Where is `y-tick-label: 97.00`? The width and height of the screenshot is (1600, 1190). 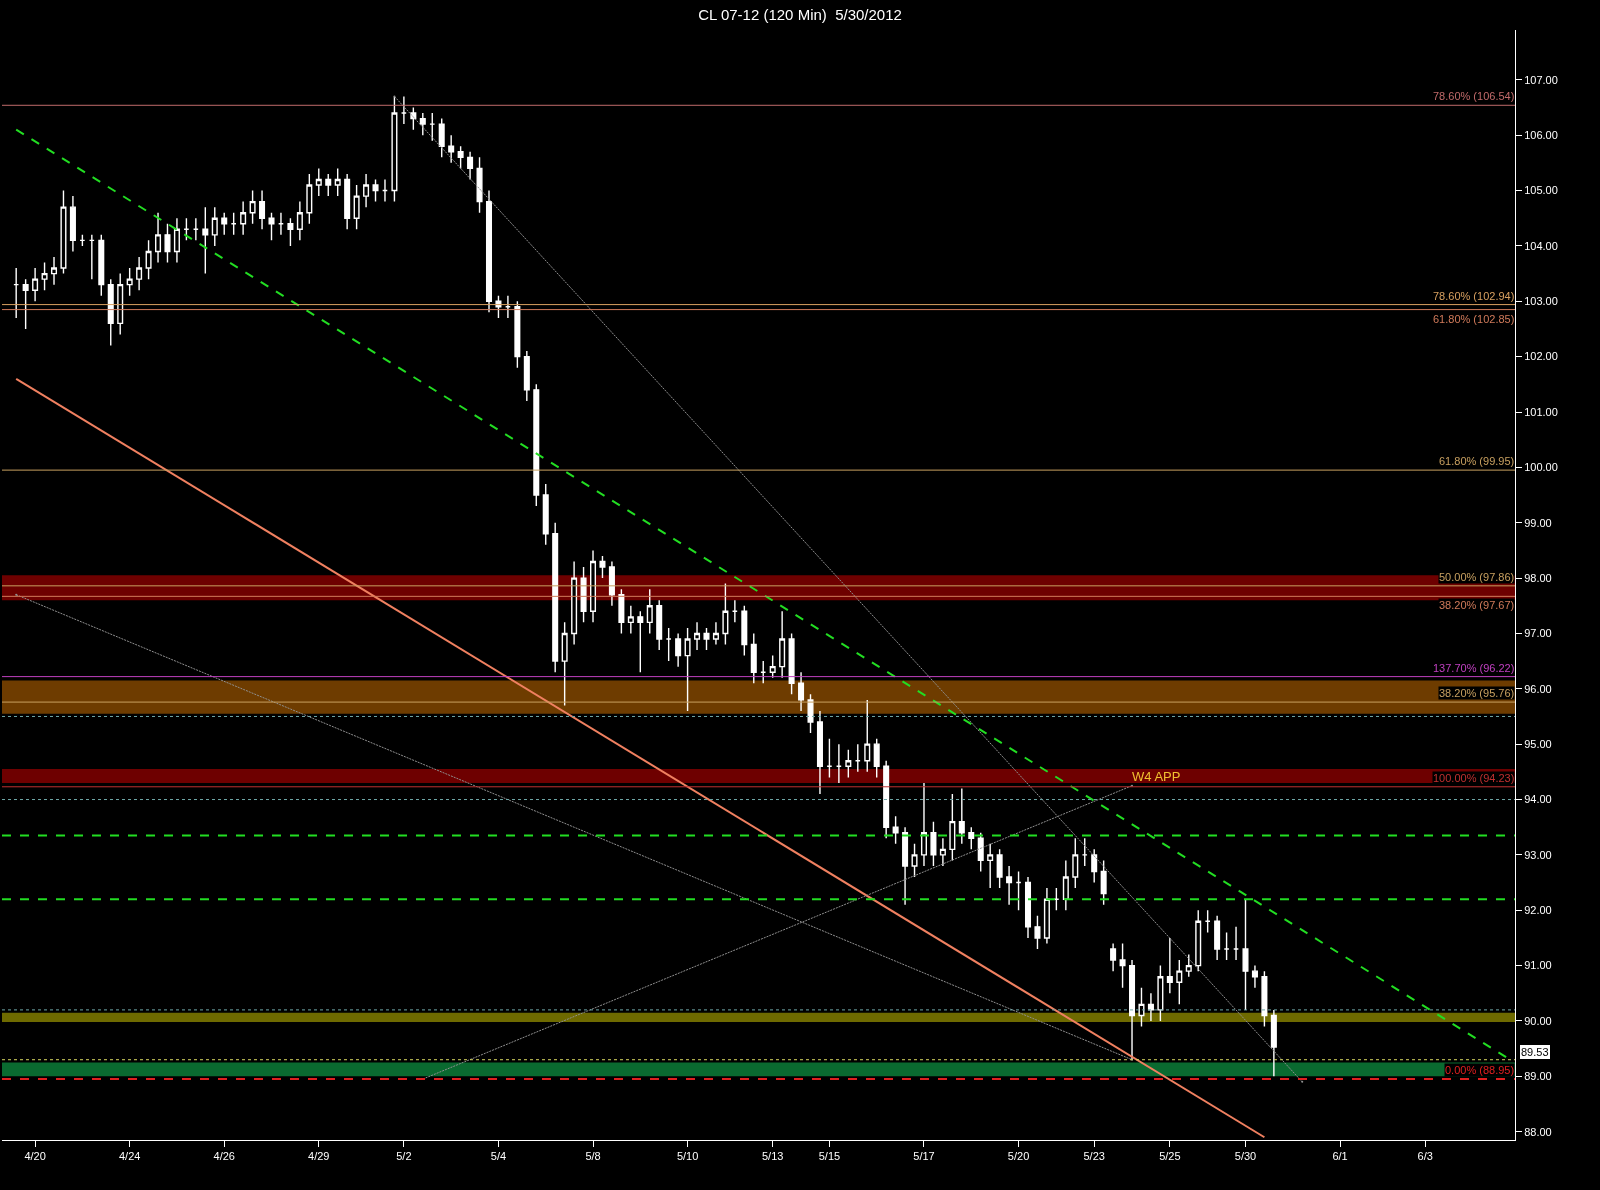
y-tick-label: 97.00 is located at coordinates (1538, 633).